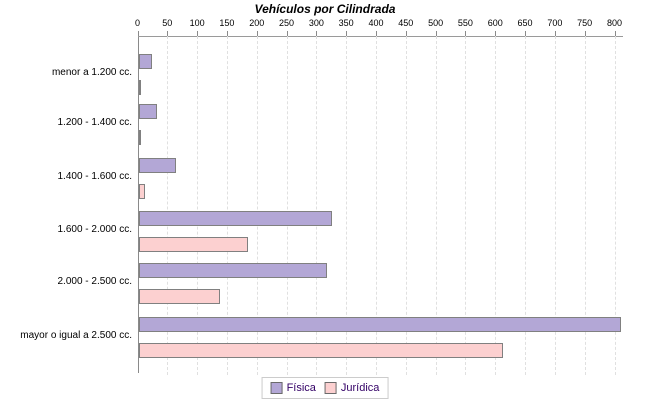 The height and width of the screenshot is (400, 650). I want to click on axis-tick-label: 350, so click(346, 23).